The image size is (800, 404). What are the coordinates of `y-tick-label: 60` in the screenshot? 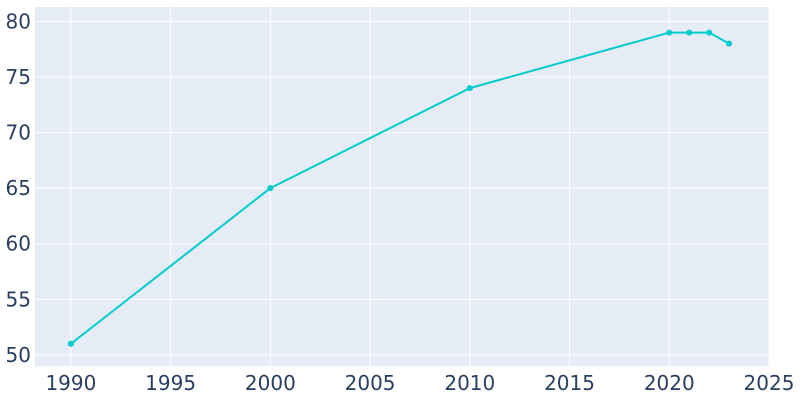 It's located at (18, 244).